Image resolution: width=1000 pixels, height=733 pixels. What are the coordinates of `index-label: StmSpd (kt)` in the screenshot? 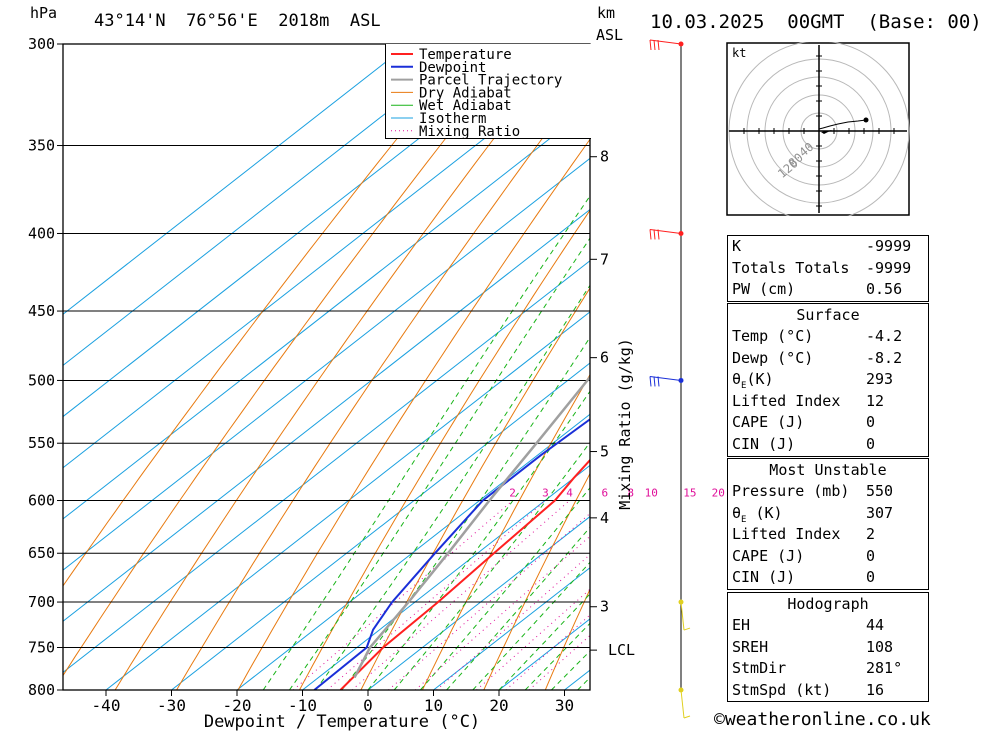 It's located at (782, 689).